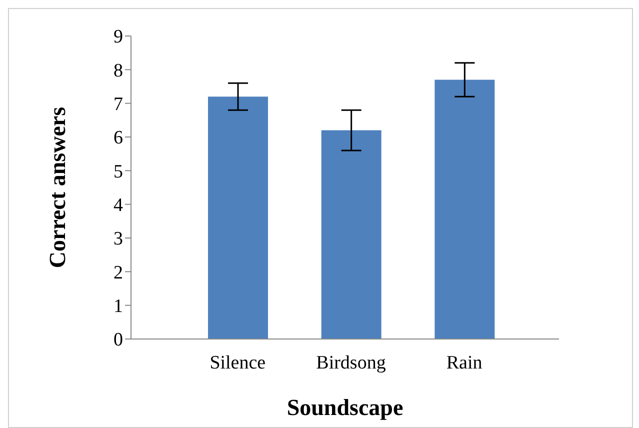 The width and height of the screenshot is (639, 428). What do you see at coordinates (464, 363) in the screenshot?
I see `x-tick-label: Rain` at bounding box center [464, 363].